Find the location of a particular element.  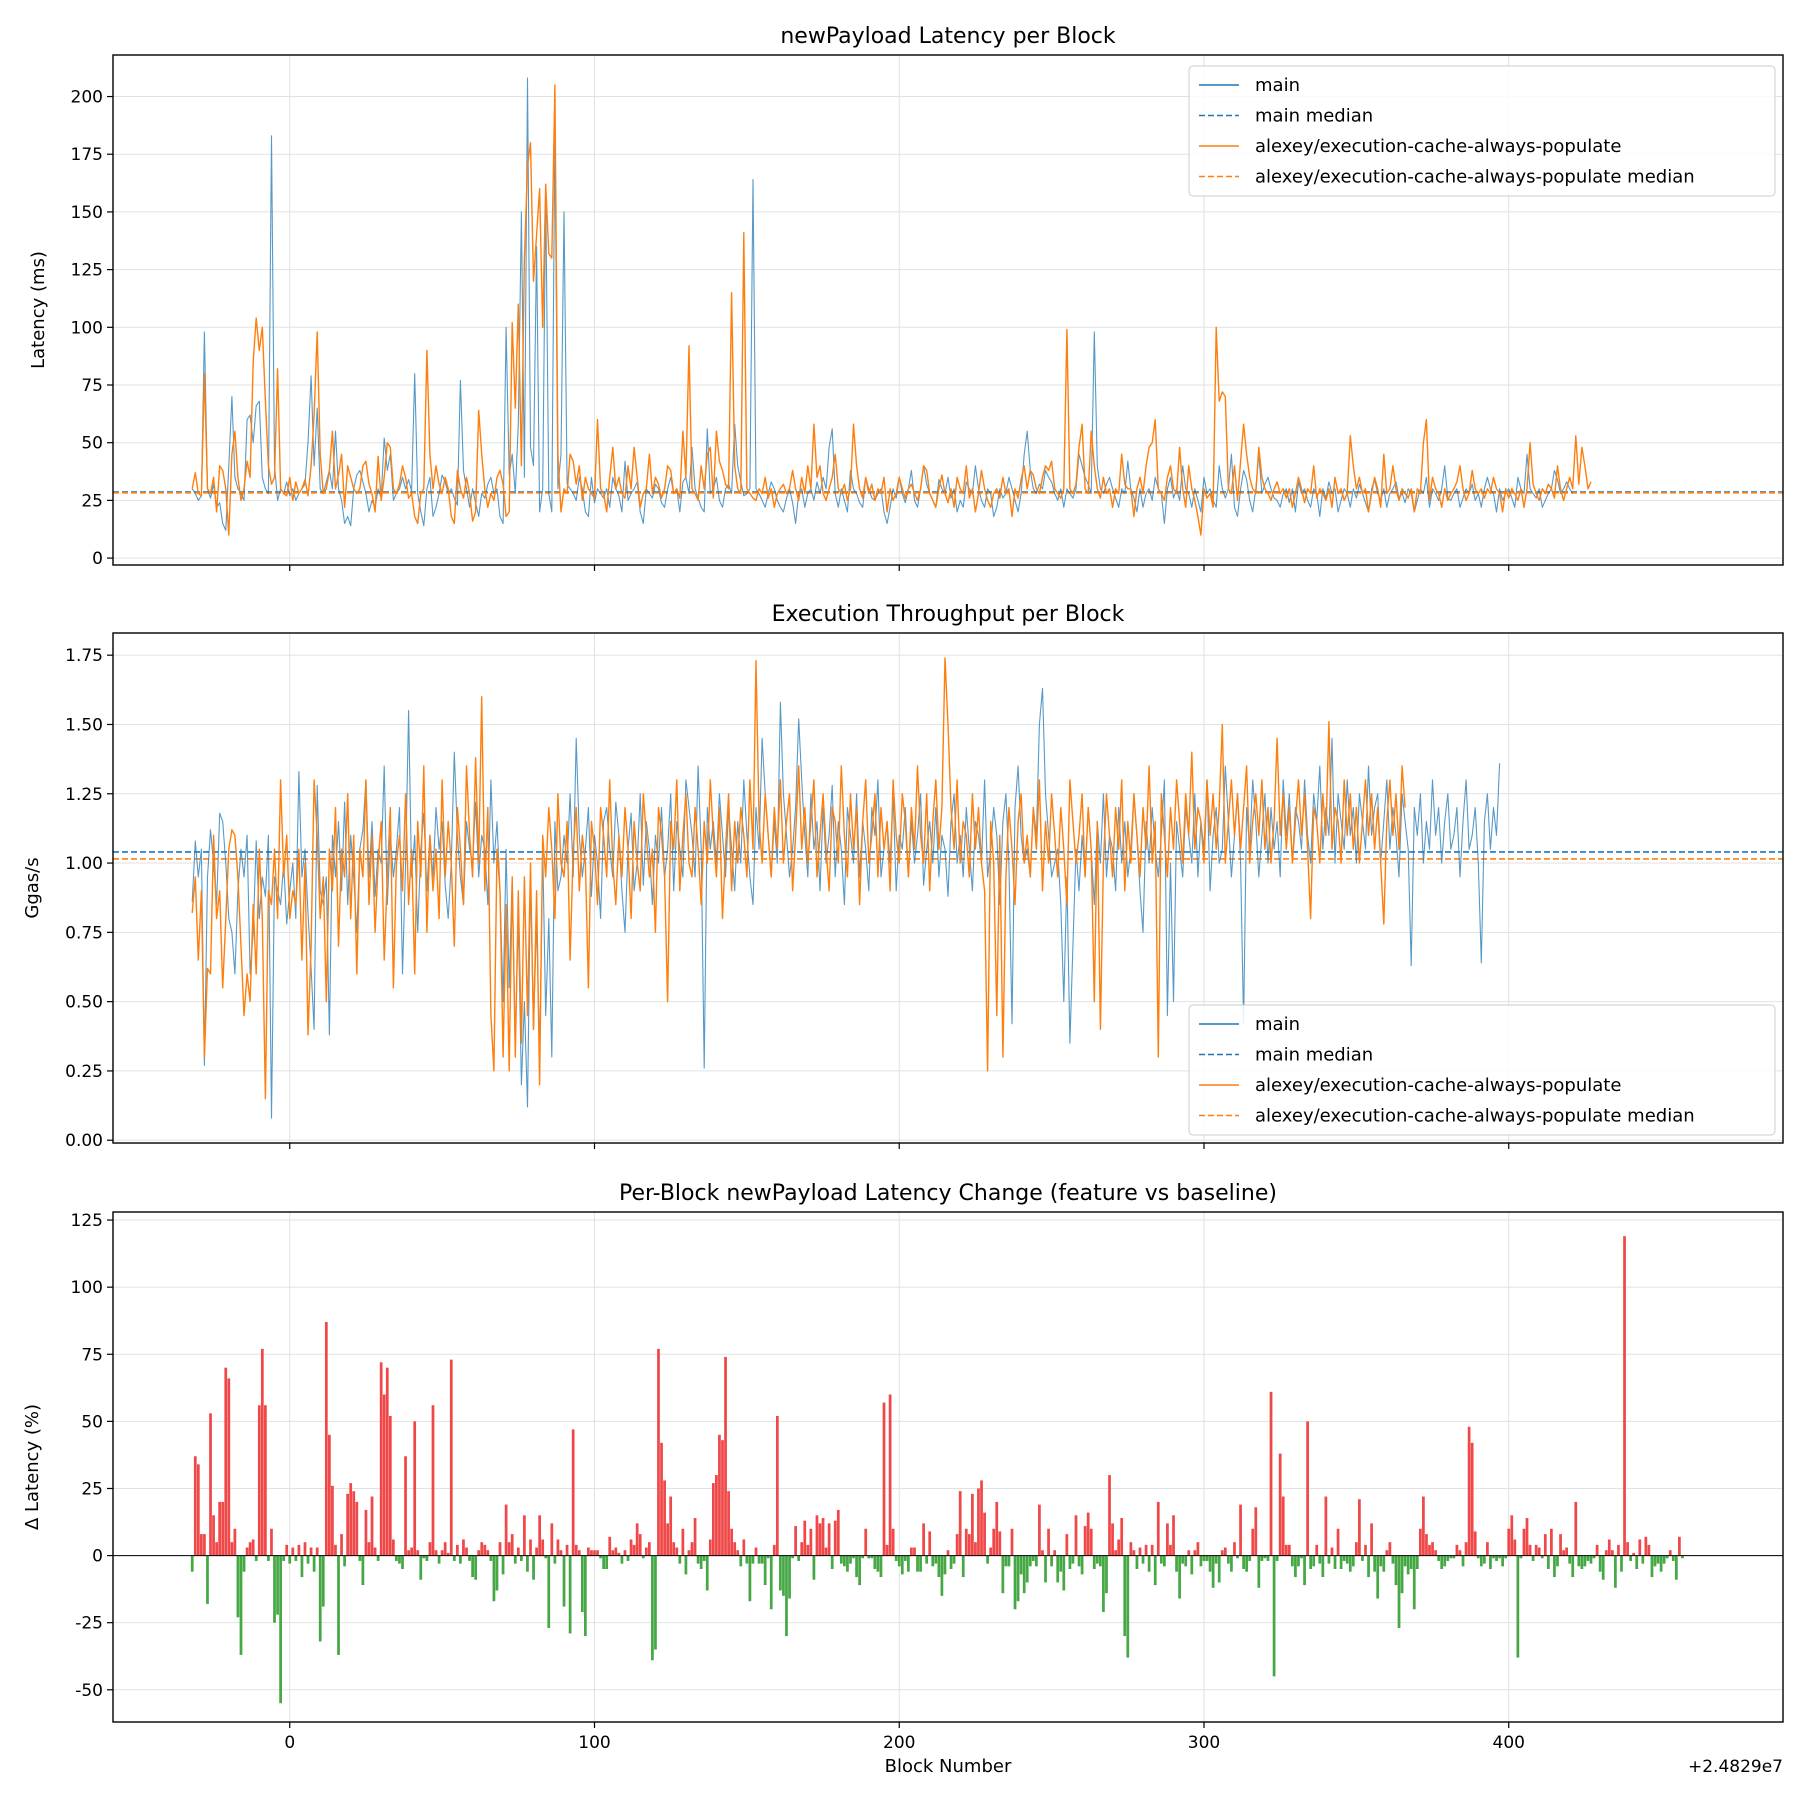

y-tick-label: 50 is located at coordinates (92, 444).